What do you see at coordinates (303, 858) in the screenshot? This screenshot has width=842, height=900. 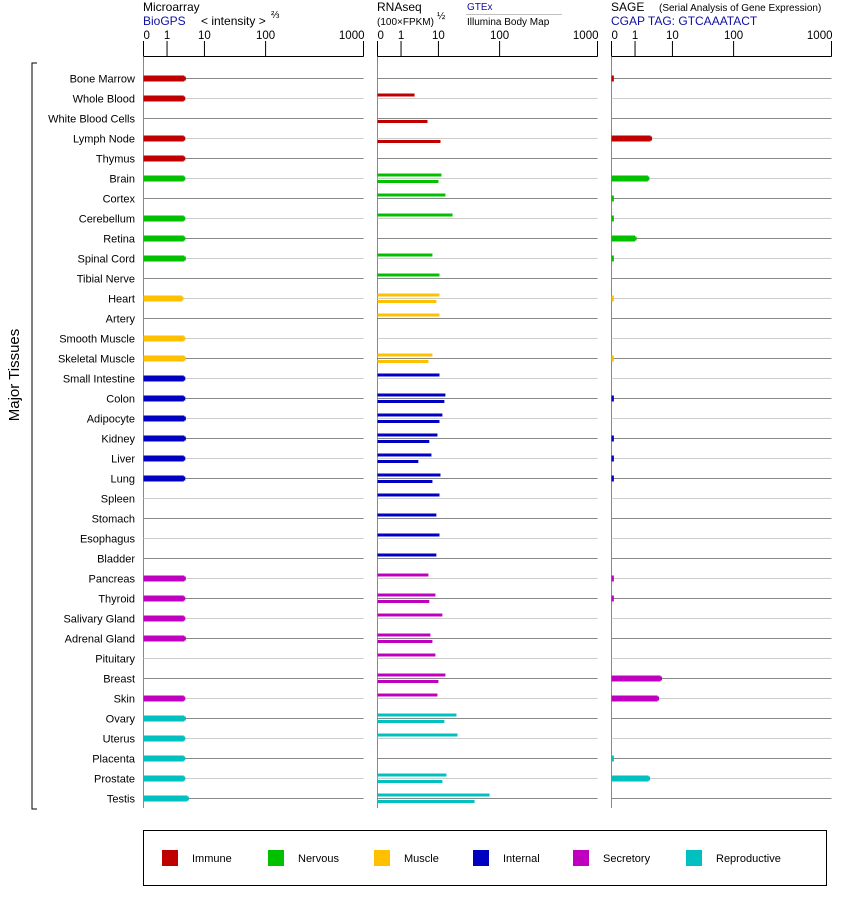 I see `legend-item-nervous: Nervous` at bounding box center [303, 858].